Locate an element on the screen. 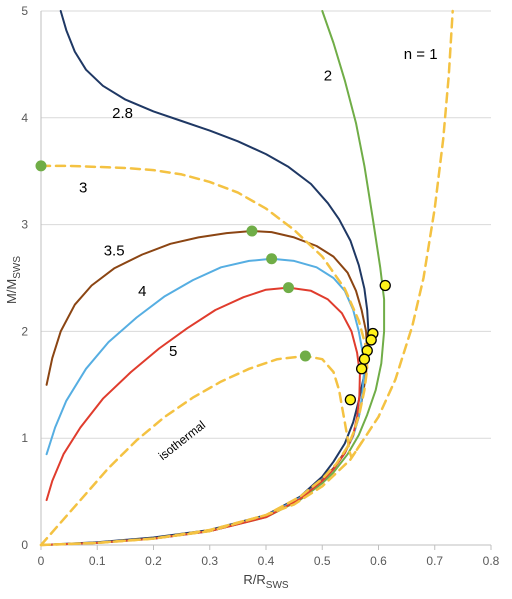 This screenshot has width=512, height=599. y-tick-label: 4 is located at coordinates (24, 118).